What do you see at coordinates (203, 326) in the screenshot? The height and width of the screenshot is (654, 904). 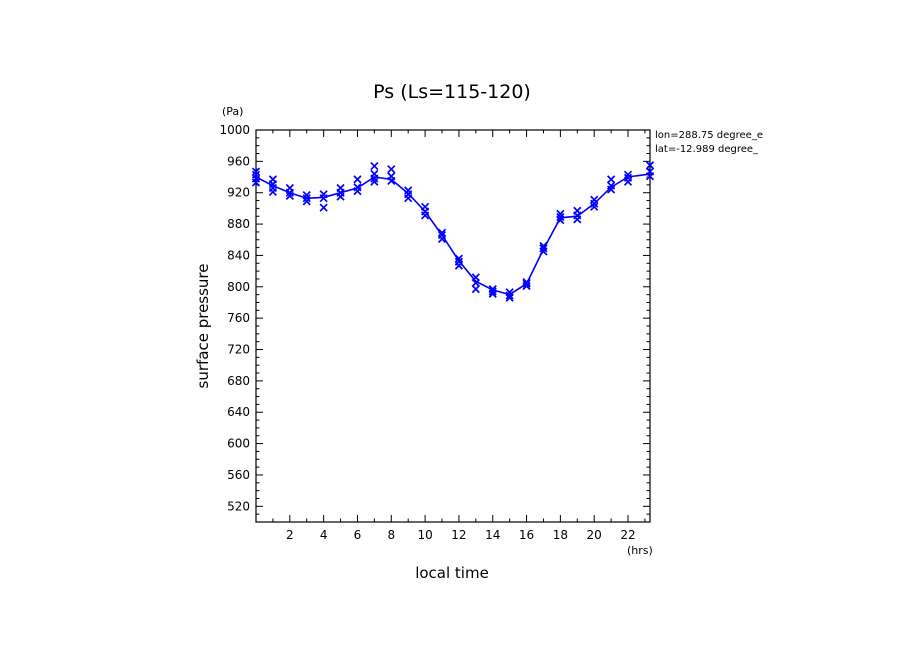 I see `y-axis-title: surface pressure` at bounding box center [203, 326].